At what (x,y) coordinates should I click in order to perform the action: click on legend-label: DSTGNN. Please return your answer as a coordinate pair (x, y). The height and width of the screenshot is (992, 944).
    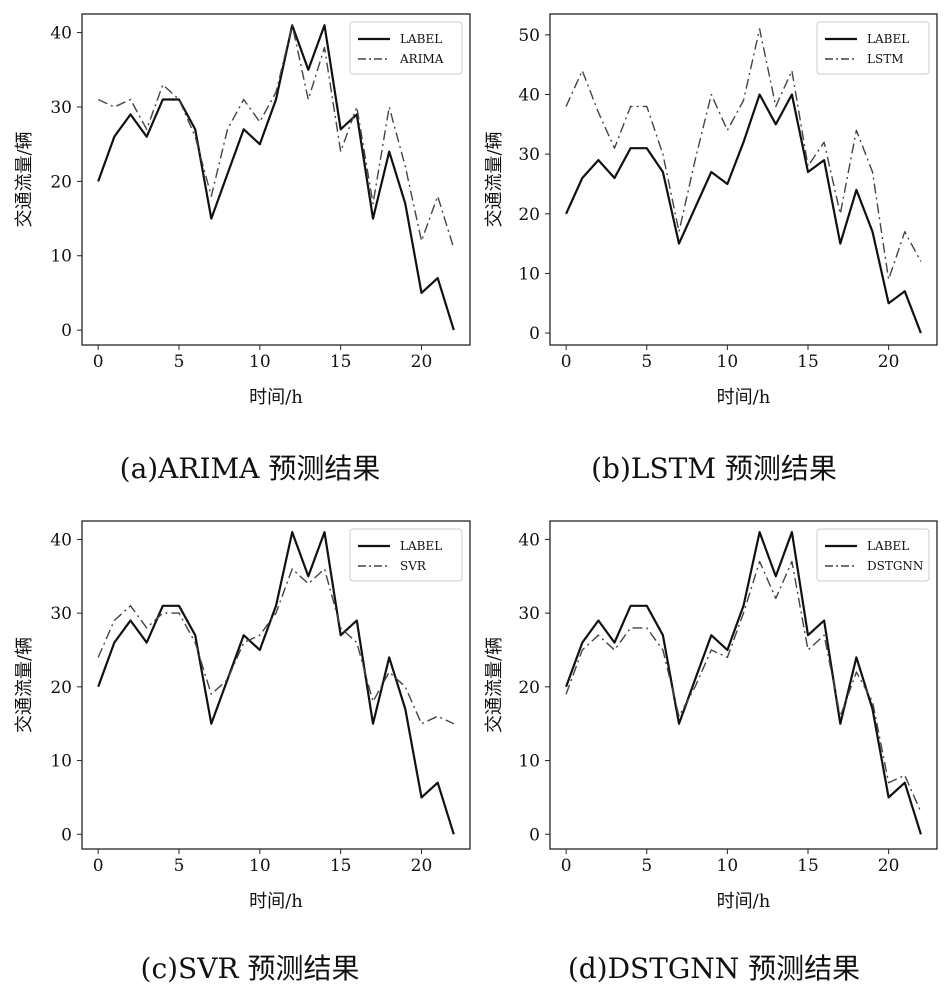
    Looking at the image, I should click on (895, 566).